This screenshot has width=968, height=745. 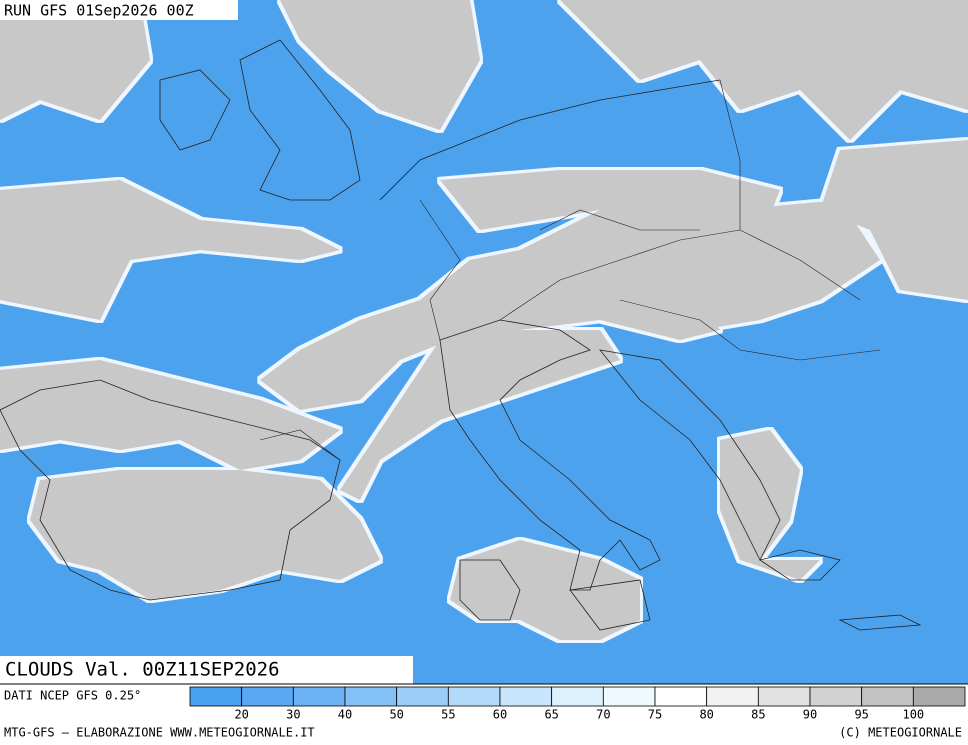 What do you see at coordinates (72, 696) in the screenshot?
I see `source-label: DATI NCEP GFS 0.25°` at bounding box center [72, 696].